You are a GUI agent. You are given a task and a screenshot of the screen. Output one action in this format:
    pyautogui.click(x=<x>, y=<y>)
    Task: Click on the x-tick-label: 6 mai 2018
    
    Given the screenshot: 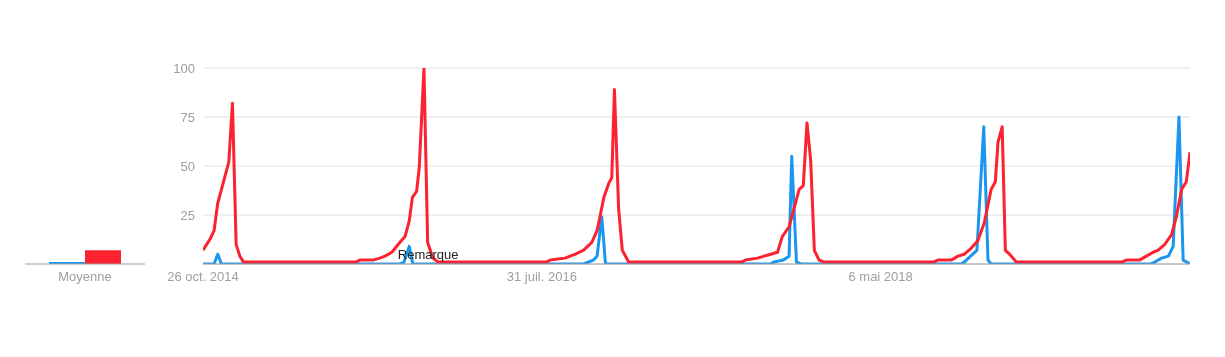 What is the action you would take?
    pyautogui.click(x=880, y=277)
    